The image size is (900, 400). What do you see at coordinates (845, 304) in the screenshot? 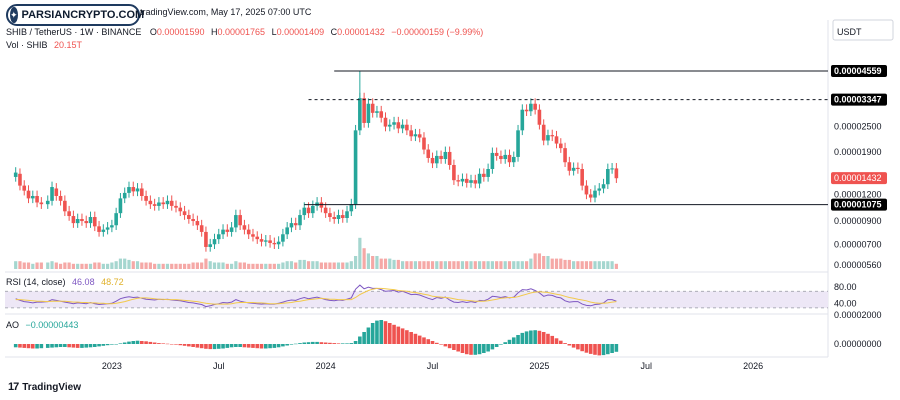
I see `rsi-tick-label: 40.00` at bounding box center [845, 304].